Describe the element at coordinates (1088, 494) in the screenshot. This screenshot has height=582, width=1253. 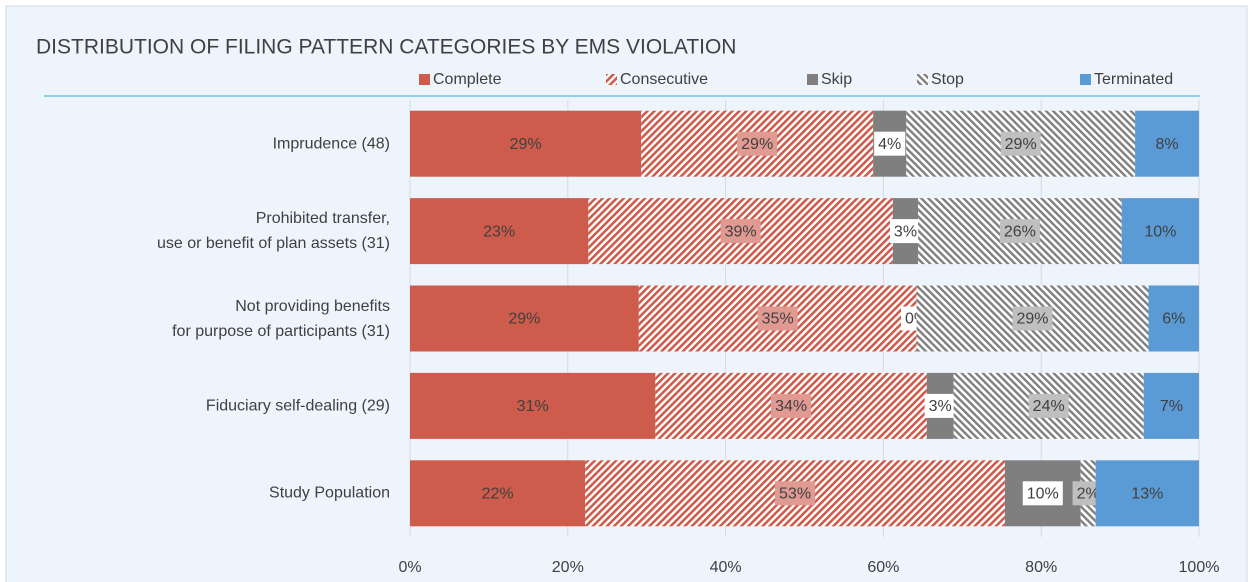
I see `data-label: 2%` at that location.